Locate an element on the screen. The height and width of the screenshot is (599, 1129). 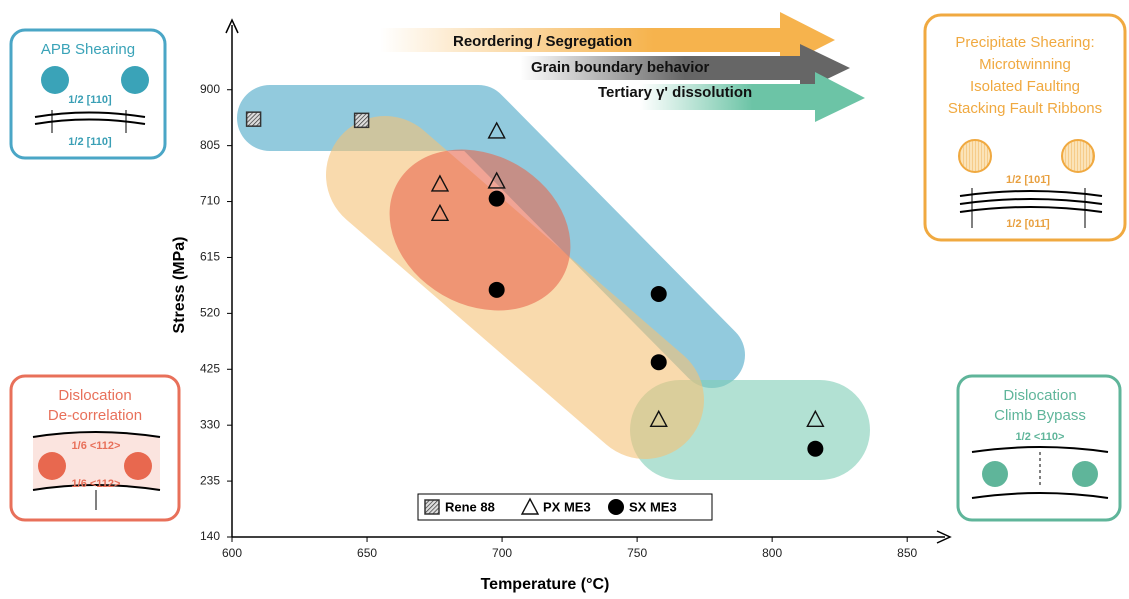
x-arrow is located at coordinates (944, 537).